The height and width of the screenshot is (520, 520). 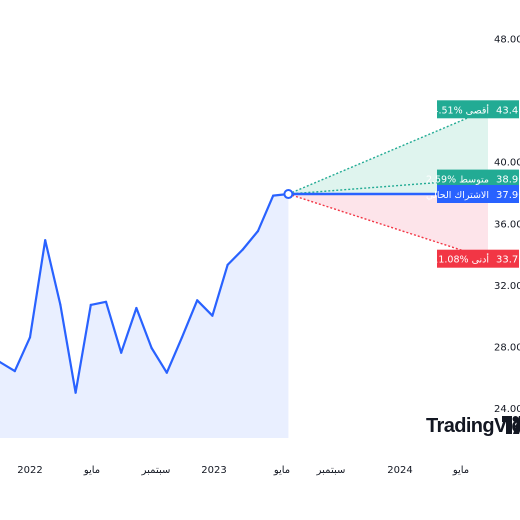 What do you see at coordinates (507, 348) in the screenshot?
I see `y-tick-label: 28.00` at bounding box center [507, 348].